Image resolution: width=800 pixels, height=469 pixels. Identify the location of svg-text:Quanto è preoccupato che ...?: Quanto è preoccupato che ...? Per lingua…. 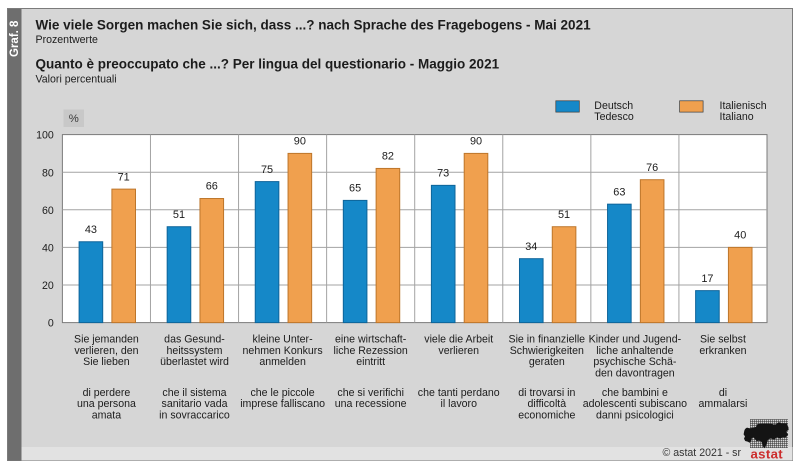
(268, 64).